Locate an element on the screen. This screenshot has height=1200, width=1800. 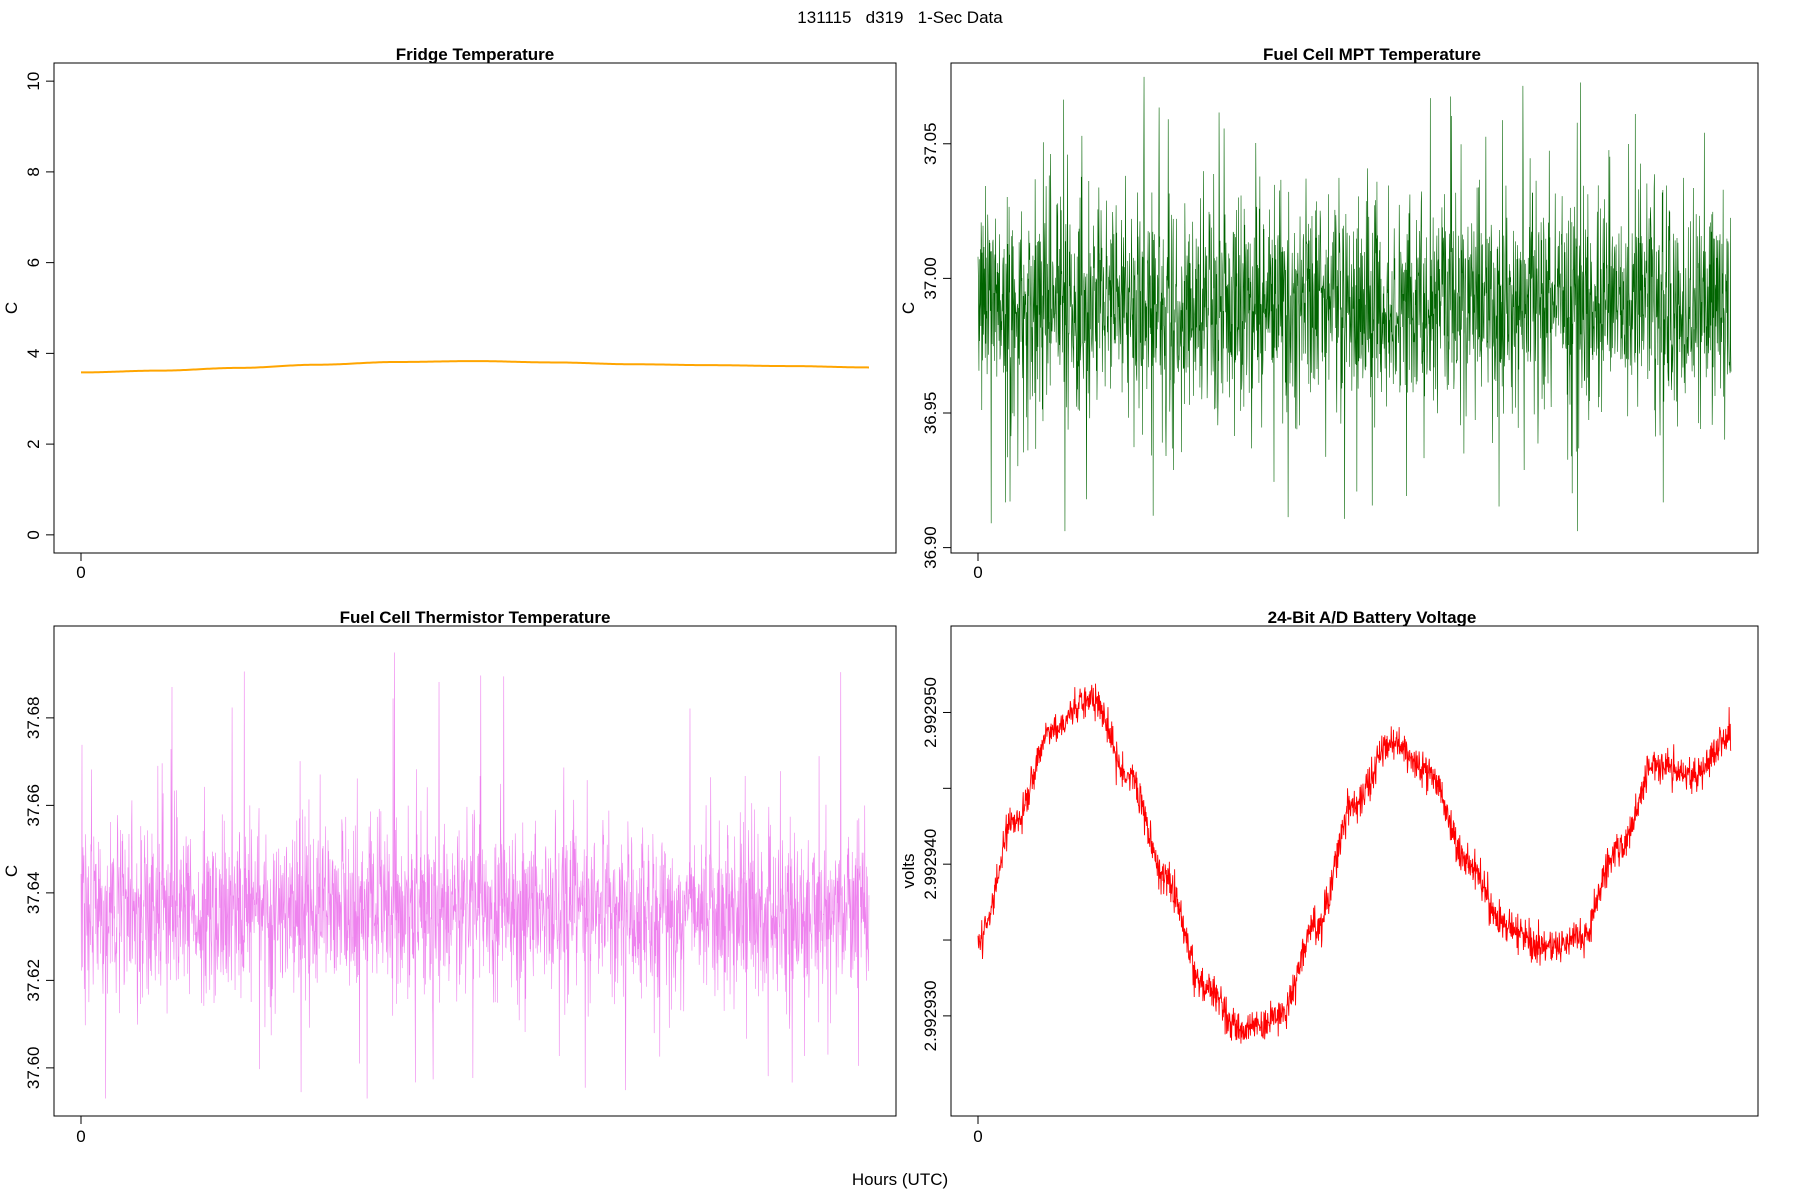
panel-title: 24-Bit A/D Battery Voltage is located at coordinates (1372, 617).